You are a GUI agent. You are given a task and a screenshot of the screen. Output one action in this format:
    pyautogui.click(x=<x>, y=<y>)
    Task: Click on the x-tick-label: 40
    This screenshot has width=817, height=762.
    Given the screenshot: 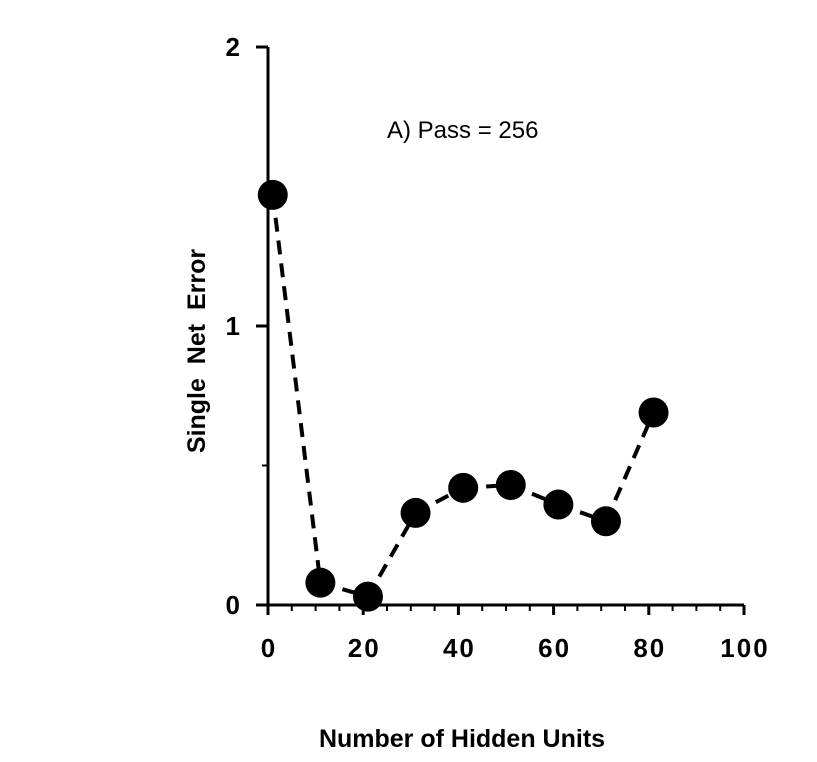 What is the action you would take?
    pyautogui.click(x=459, y=648)
    